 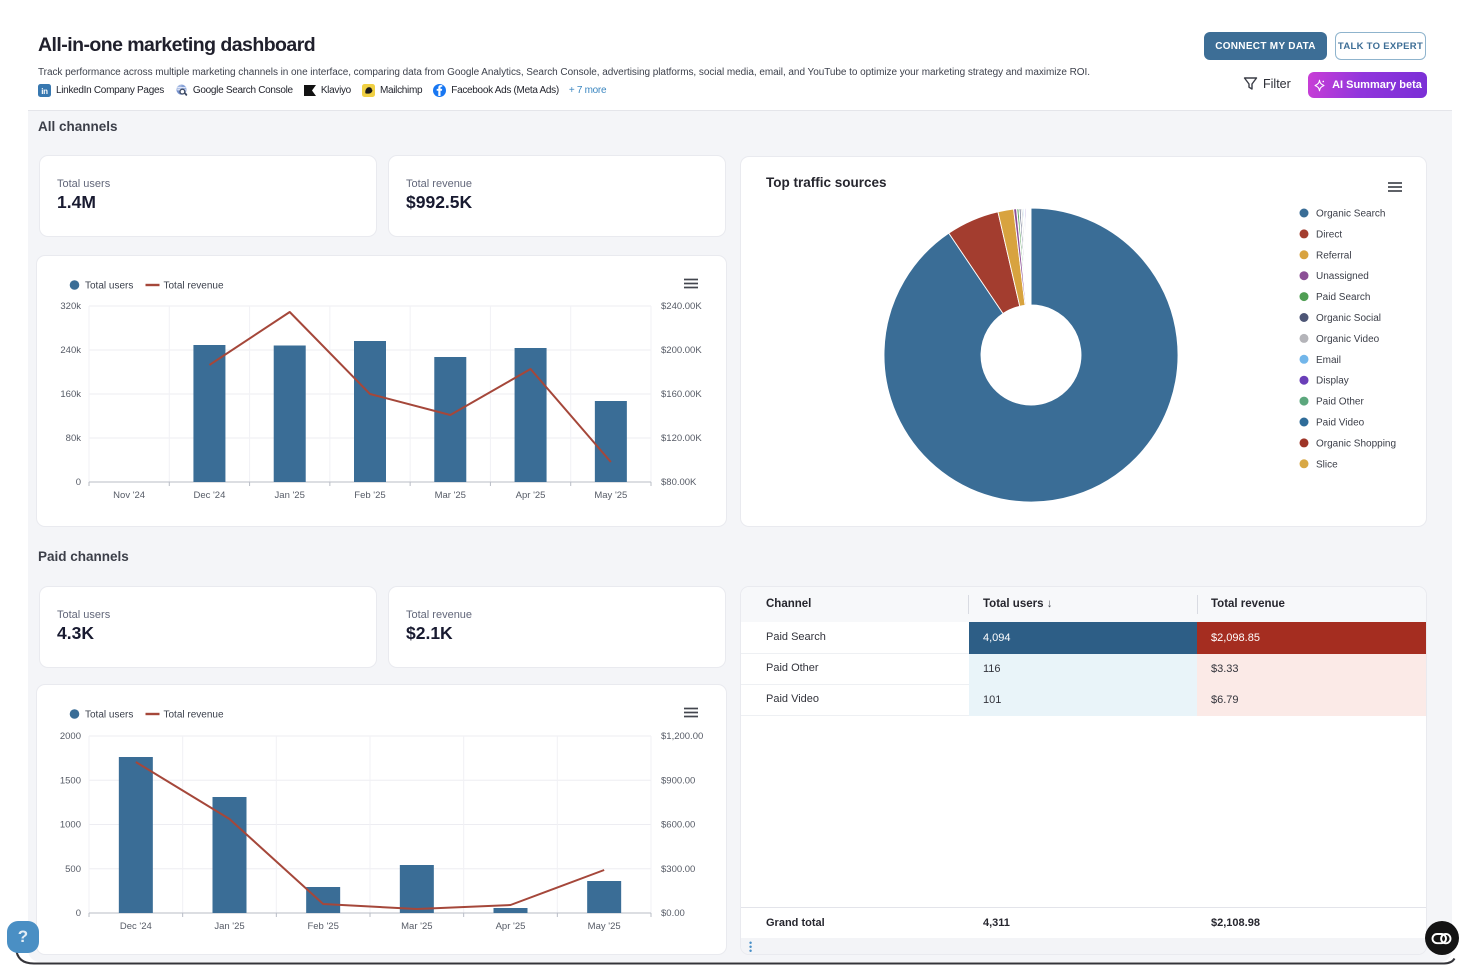 I want to click on svg-text: 80k, so click(x=74, y=438).